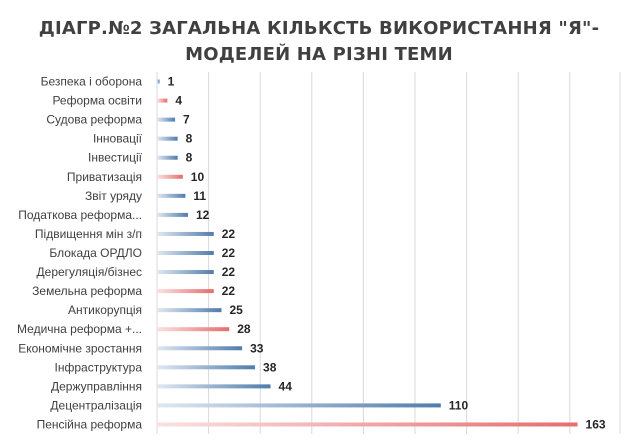 Image resolution: width=638 pixels, height=447 pixels. What do you see at coordinates (80, 348) in the screenshot?
I see `category-label-14: Економічне зростання` at bounding box center [80, 348].